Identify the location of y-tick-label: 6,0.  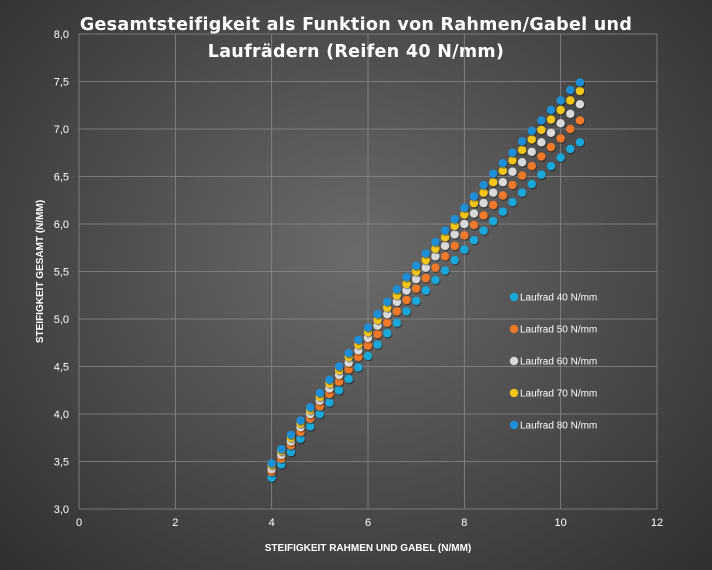
(61, 225).